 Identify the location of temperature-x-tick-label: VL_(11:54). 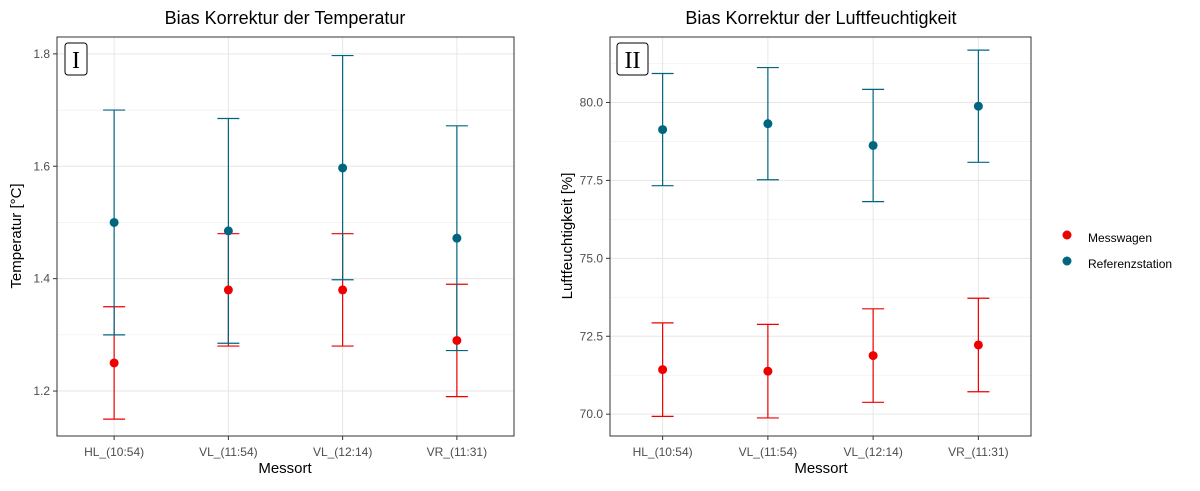
(228, 452).